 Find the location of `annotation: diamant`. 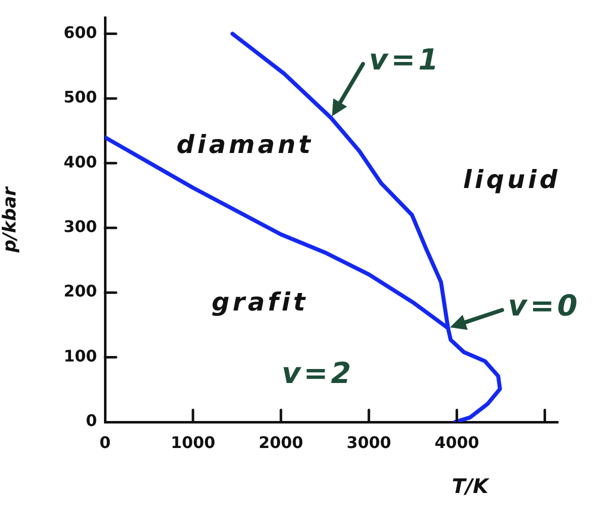

annotation: diamant is located at coordinates (245, 145).